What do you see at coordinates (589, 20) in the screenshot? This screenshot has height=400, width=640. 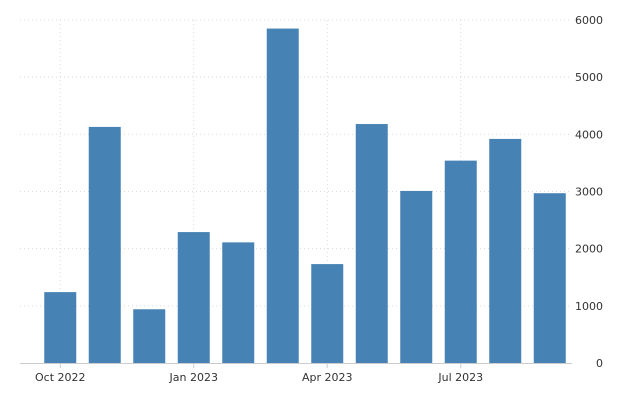 I see `y-tick-label: 6000` at bounding box center [589, 20].